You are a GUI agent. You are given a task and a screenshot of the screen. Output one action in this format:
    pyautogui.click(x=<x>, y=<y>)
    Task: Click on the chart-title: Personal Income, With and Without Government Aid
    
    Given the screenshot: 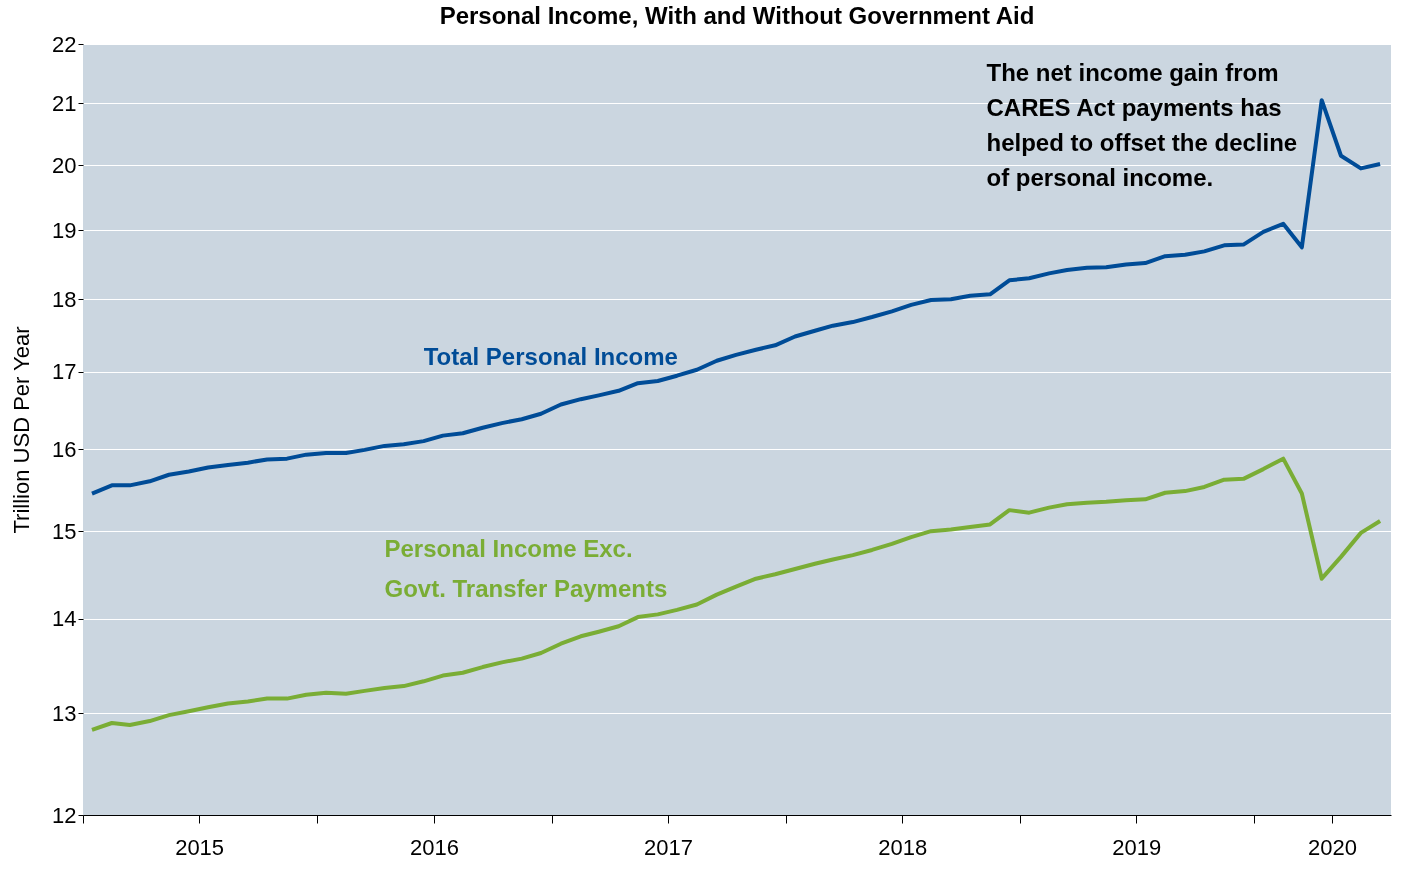 What is the action you would take?
    pyautogui.click(x=737, y=15)
    